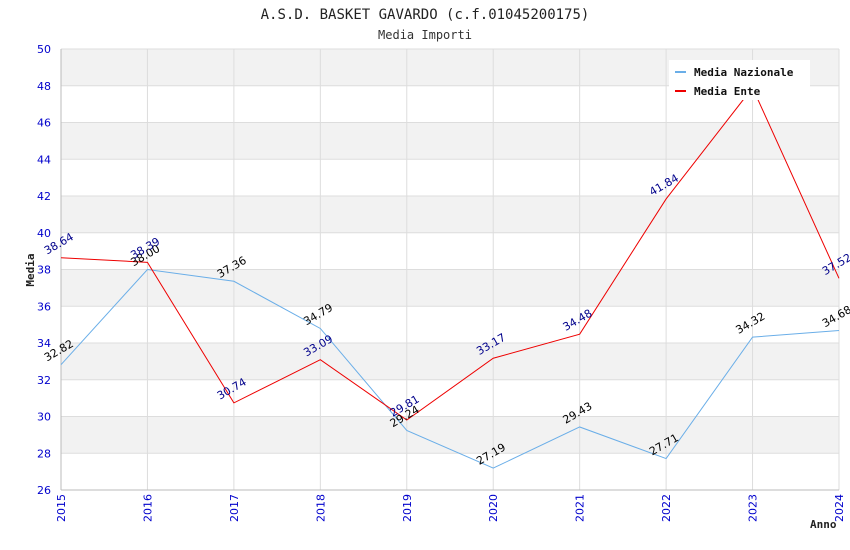  Describe the element at coordinates (664, 185) in the screenshot. I see `data-label: 41.84` at that location.